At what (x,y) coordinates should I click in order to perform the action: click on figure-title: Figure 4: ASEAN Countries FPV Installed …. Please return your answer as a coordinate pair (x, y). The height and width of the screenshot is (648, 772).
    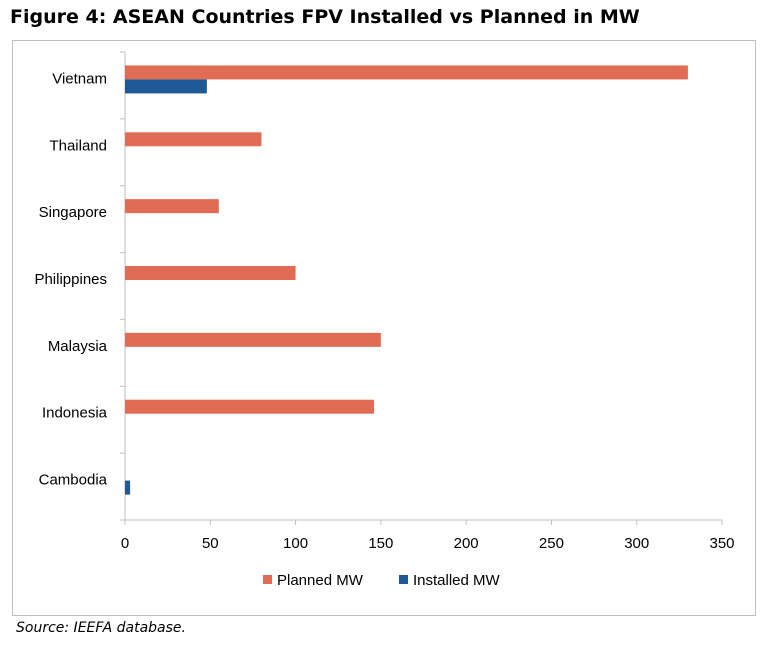
    Looking at the image, I should click on (325, 17).